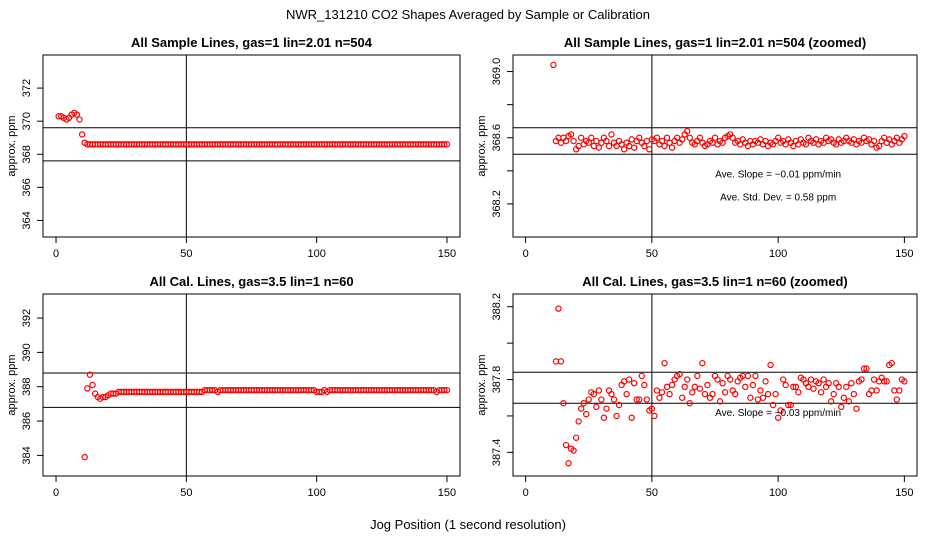  I want to click on y-tick-label: 388, so click(27, 387).